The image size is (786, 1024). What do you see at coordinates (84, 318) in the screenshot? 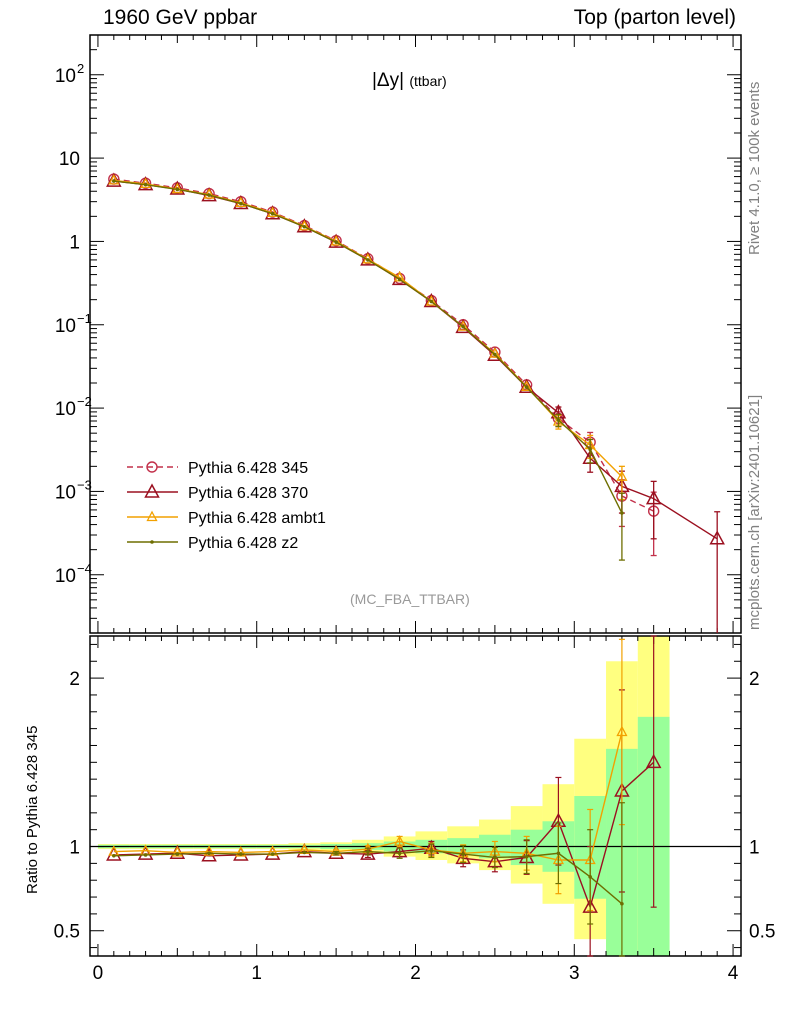
I see `y-tick-exponent: −1` at bounding box center [84, 318].